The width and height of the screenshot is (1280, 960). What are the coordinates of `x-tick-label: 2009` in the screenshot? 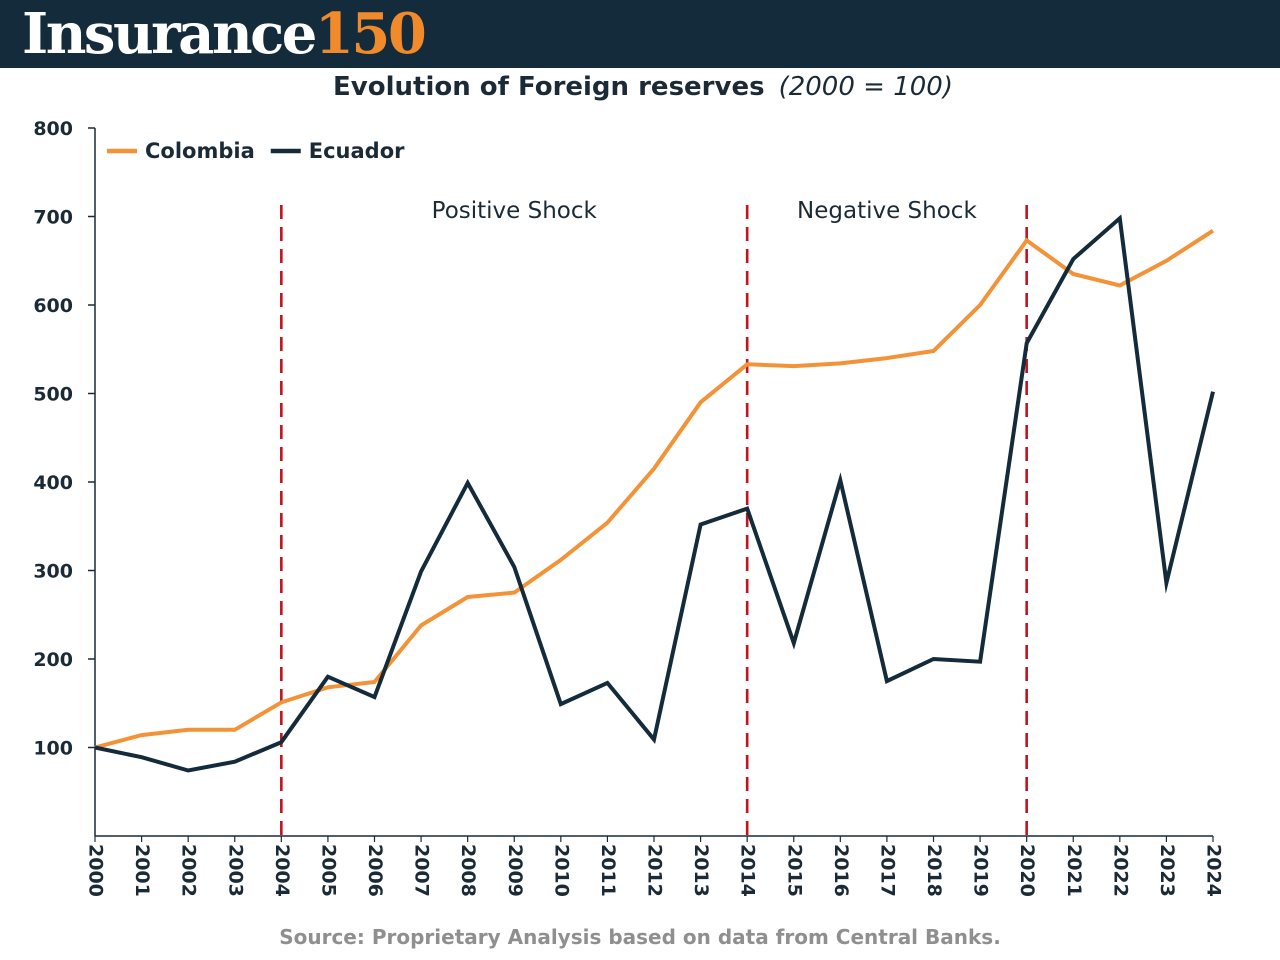 It's located at (515, 870).